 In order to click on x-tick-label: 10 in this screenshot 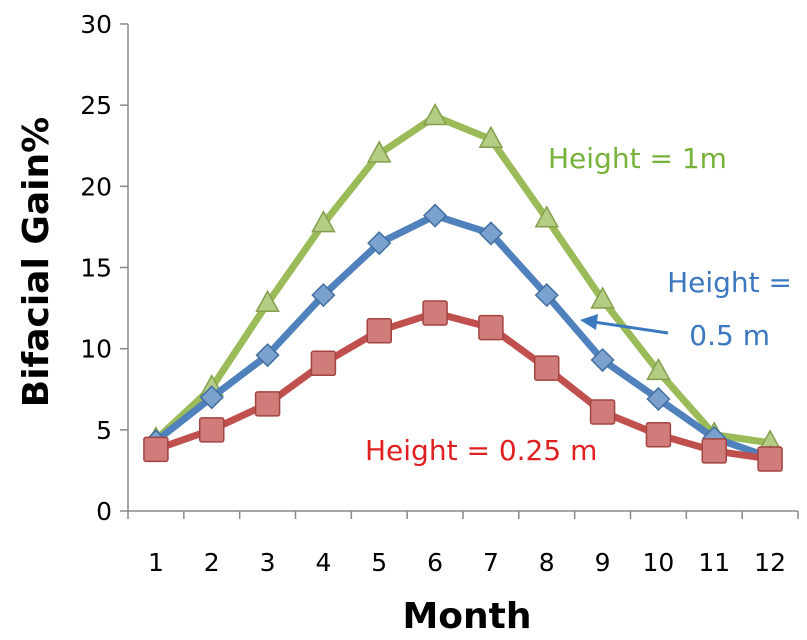, I will do `click(659, 562)`.